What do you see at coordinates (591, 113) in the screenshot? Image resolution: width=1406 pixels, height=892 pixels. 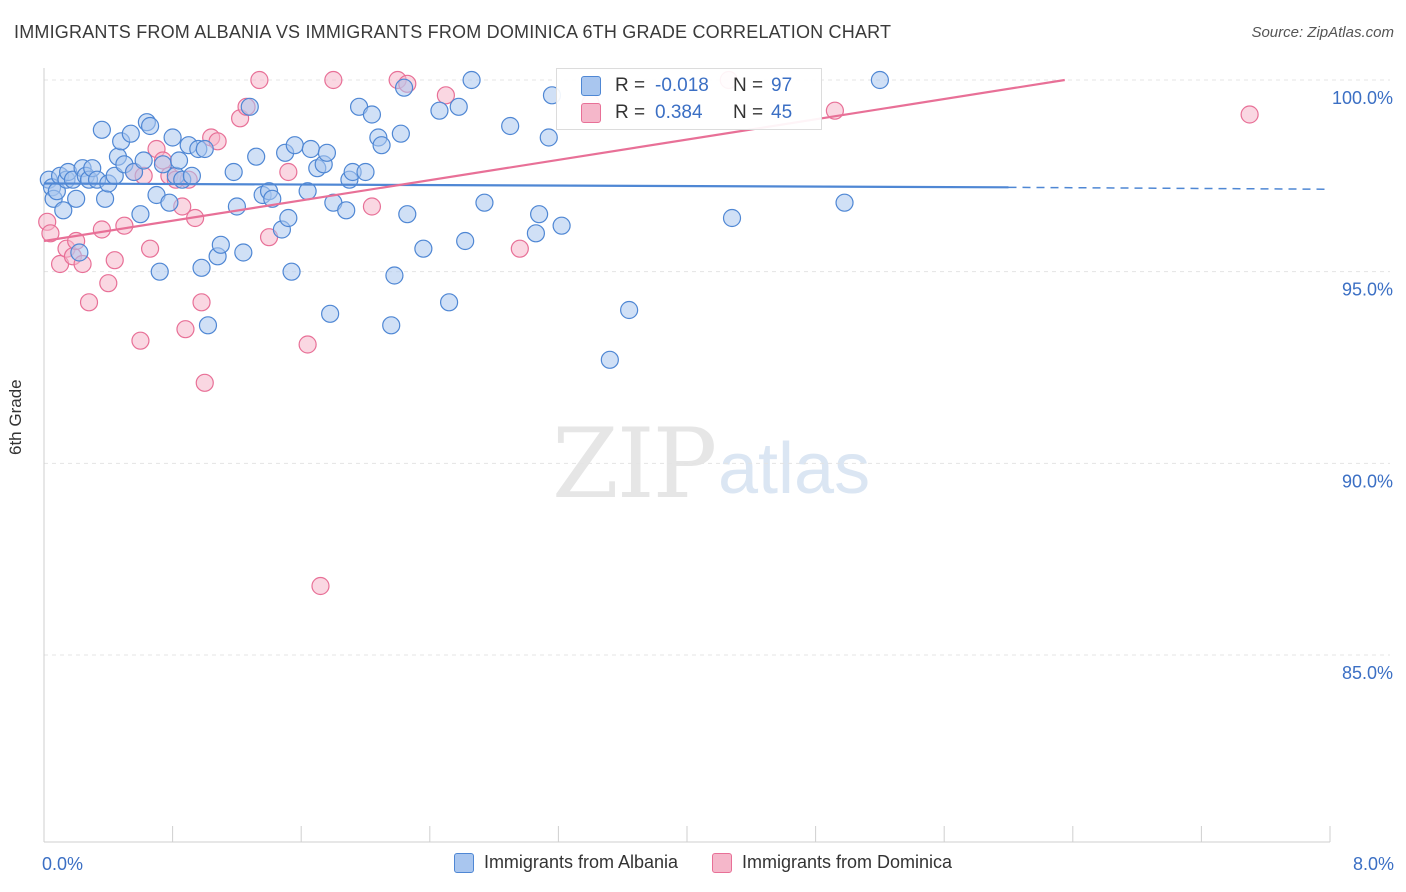 I see `stats-swatch-dominica` at bounding box center [591, 113].